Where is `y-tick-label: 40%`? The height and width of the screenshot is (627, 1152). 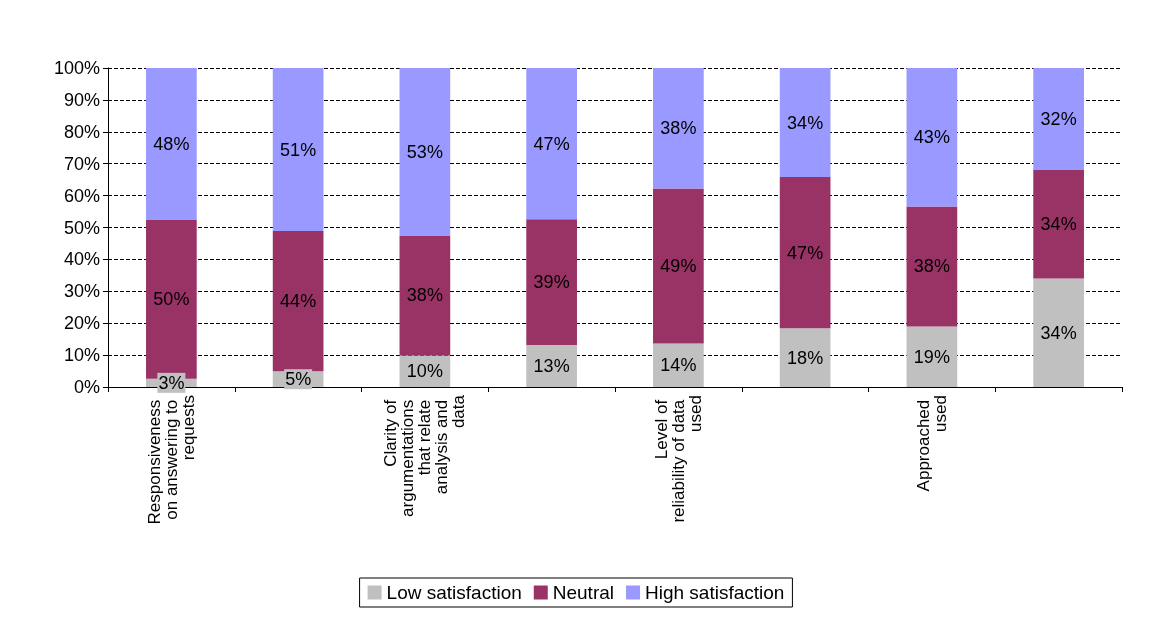 y-tick-label: 40% is located at coordinates (81, 259).